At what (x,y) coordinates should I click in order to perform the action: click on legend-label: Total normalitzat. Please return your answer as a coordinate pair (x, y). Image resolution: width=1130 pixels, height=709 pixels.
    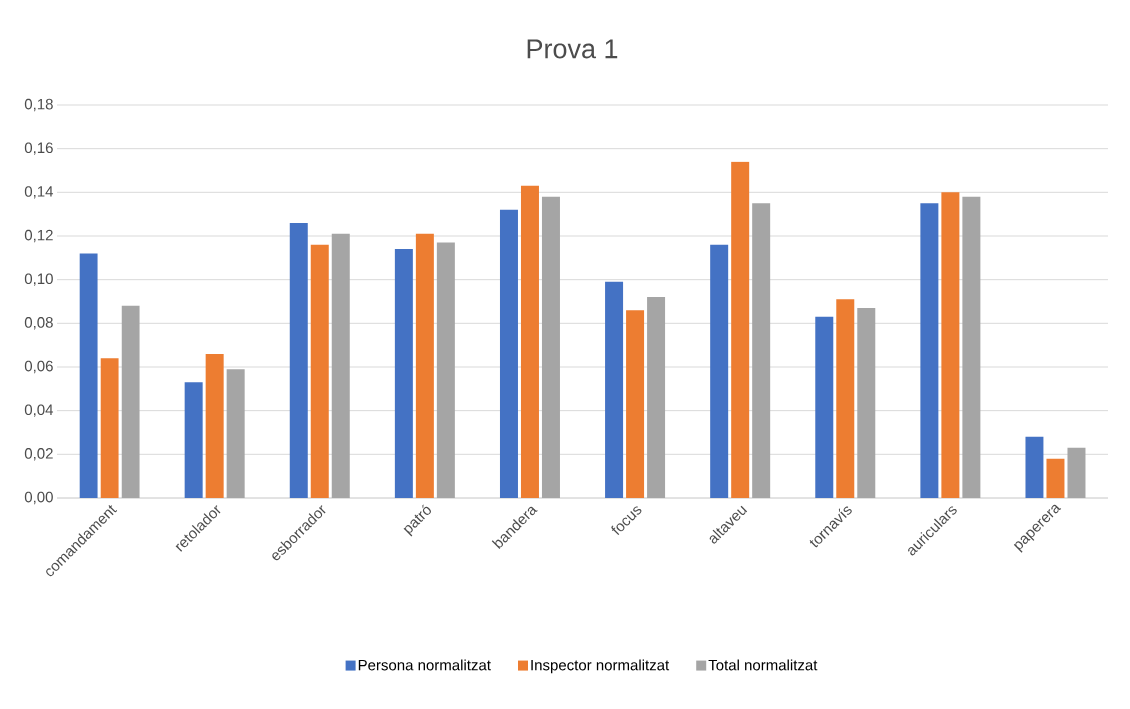
    Looking at the image, I should click on (763, 665).